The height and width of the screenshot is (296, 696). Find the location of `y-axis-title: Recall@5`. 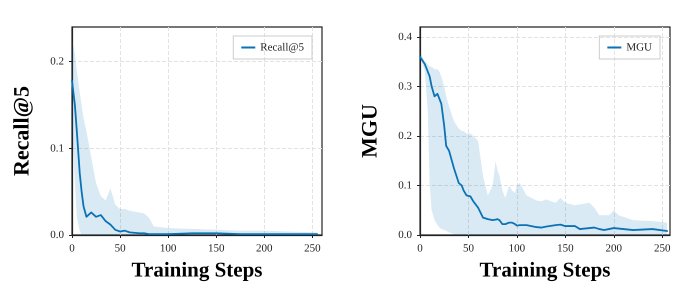

y-axis-title: Recall@5 is located at coordinates (21, 131).